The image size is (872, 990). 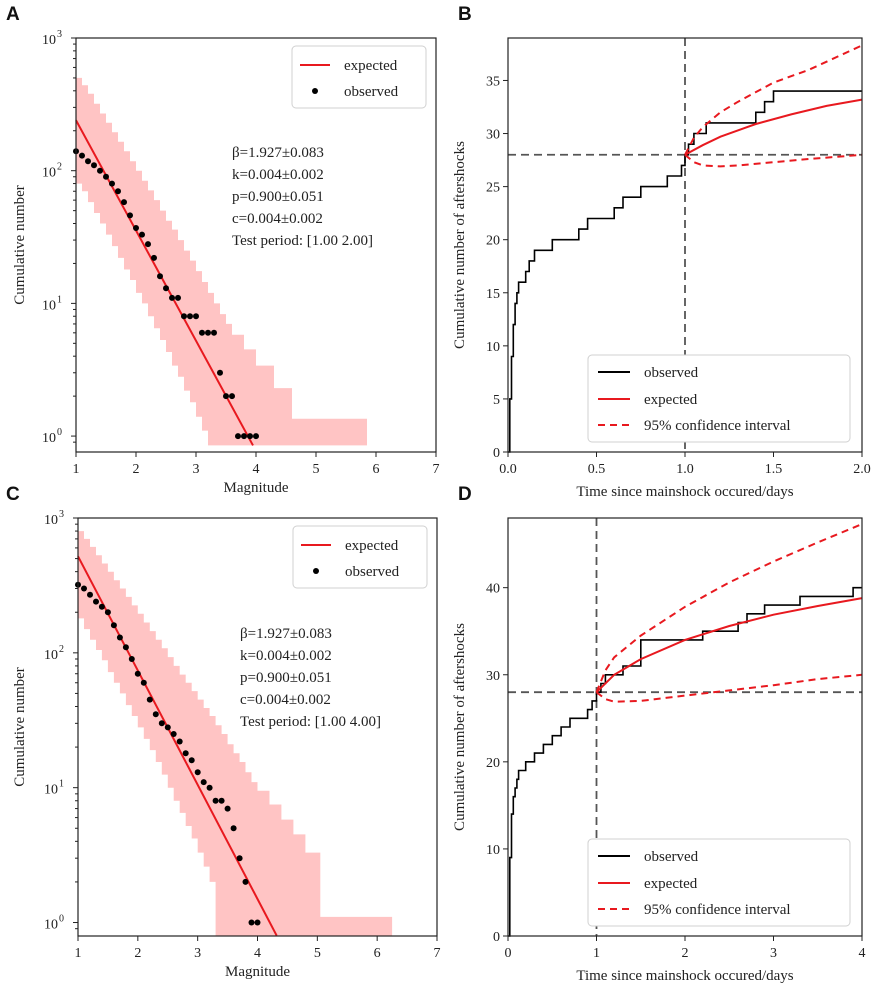 I want to click on y-tick-exponent: 2, so click(x=61, y=649).